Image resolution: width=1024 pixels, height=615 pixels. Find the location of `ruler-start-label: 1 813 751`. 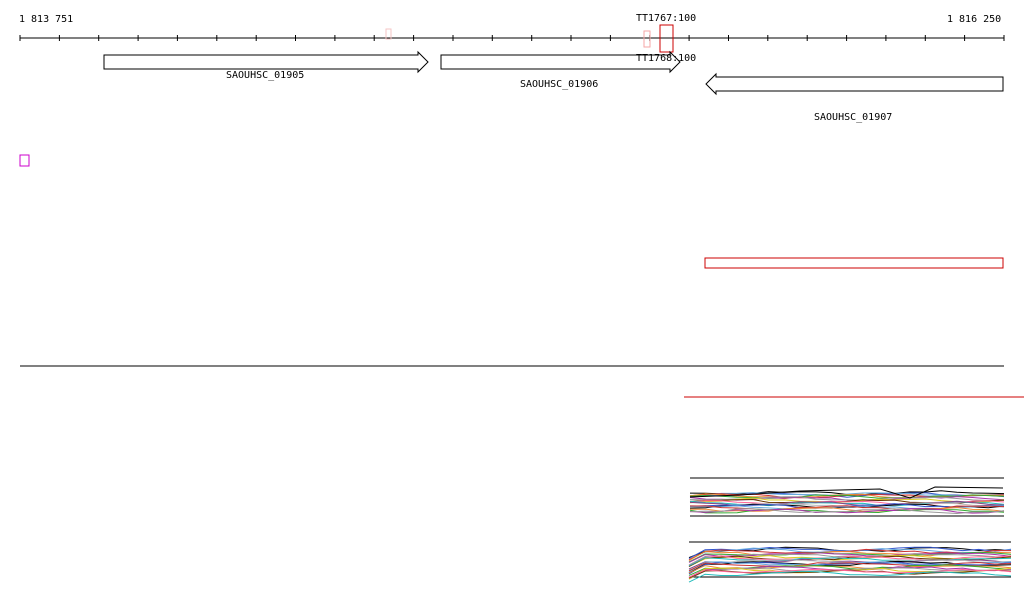

ruler-start-label: 1 813 751 is located at coordinates (46, 19).